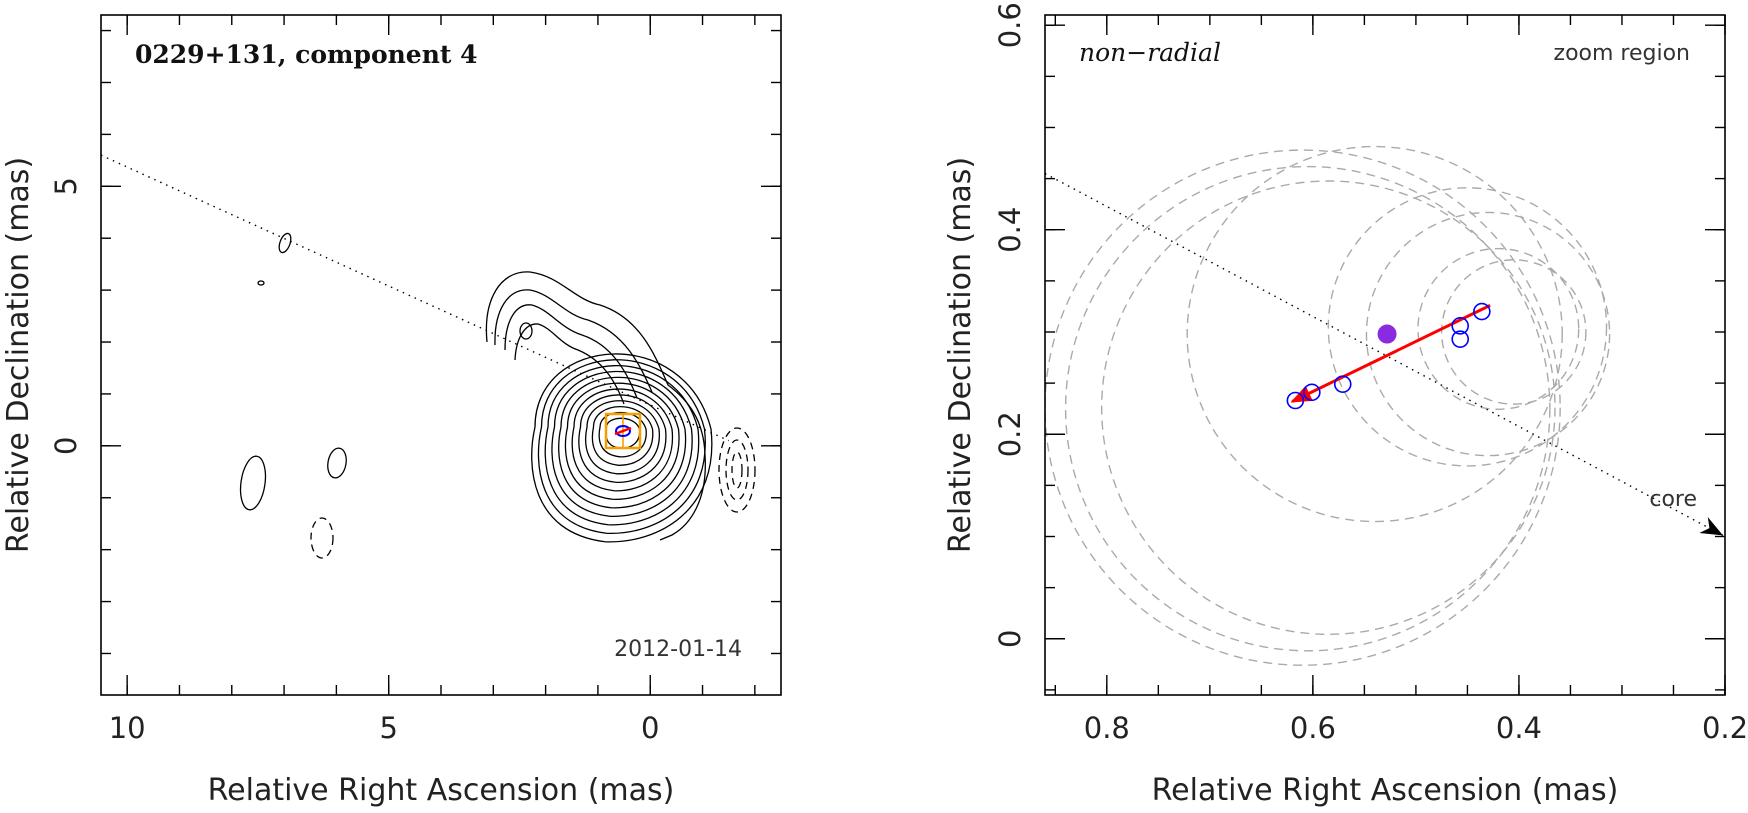 This screenshot has height=813, width=1748. Describe the element at coordinates (1673, 499) in the screenshot. I see `core-label: core` at that location.